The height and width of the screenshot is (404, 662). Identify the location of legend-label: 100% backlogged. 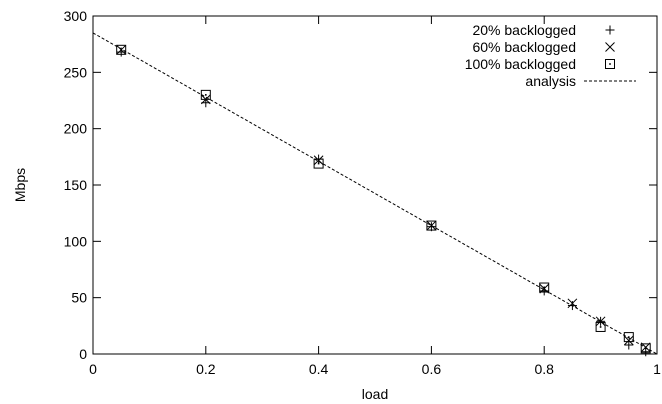
(520, 64).